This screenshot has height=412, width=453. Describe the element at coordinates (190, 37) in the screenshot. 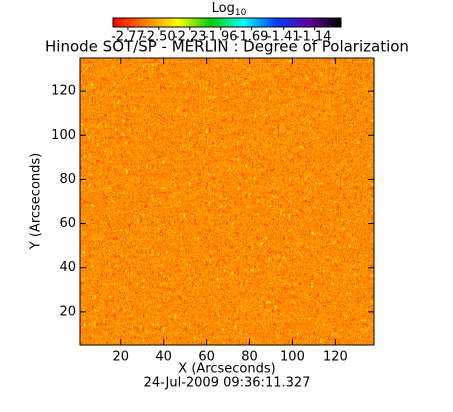

I see `colorbar-tick-label: -2.23` at that location.